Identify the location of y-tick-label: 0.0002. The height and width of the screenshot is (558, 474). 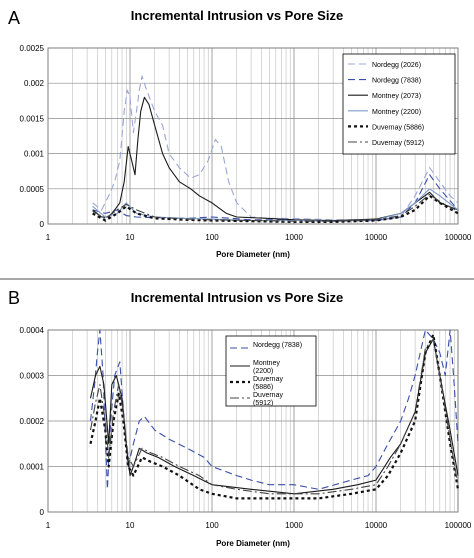
(32, 421).